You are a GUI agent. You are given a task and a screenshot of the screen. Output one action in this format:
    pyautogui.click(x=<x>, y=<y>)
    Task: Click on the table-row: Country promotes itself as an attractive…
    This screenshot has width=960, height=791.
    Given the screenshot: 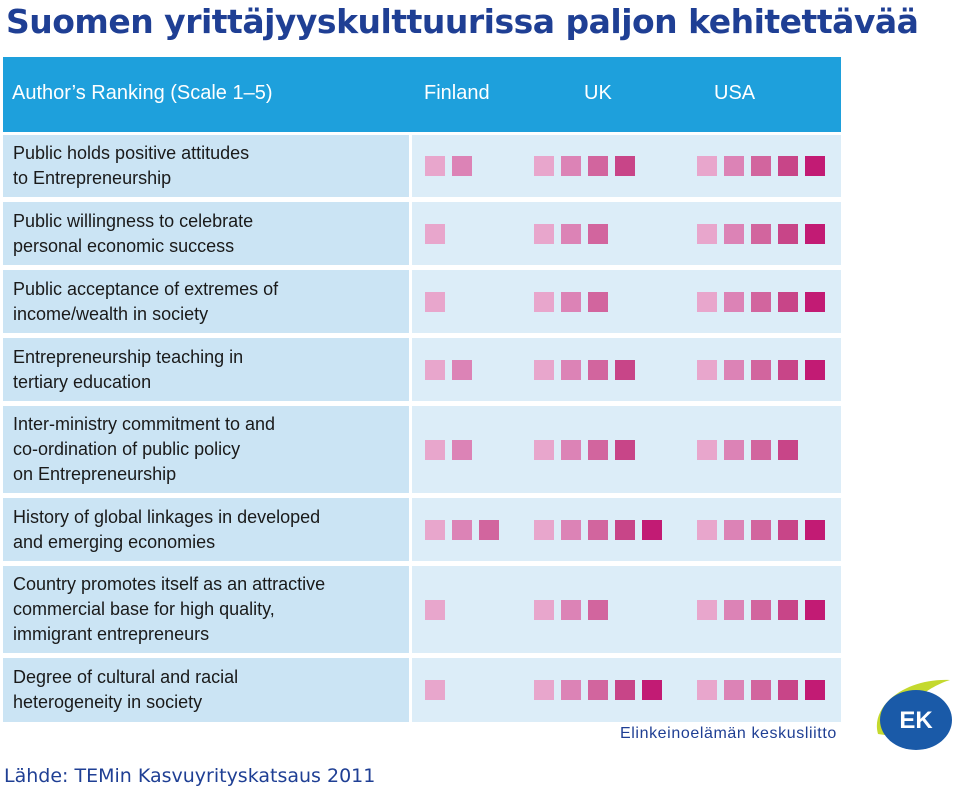 What is the action you would take?
    pyautogui.click(x=422, y=609)
    